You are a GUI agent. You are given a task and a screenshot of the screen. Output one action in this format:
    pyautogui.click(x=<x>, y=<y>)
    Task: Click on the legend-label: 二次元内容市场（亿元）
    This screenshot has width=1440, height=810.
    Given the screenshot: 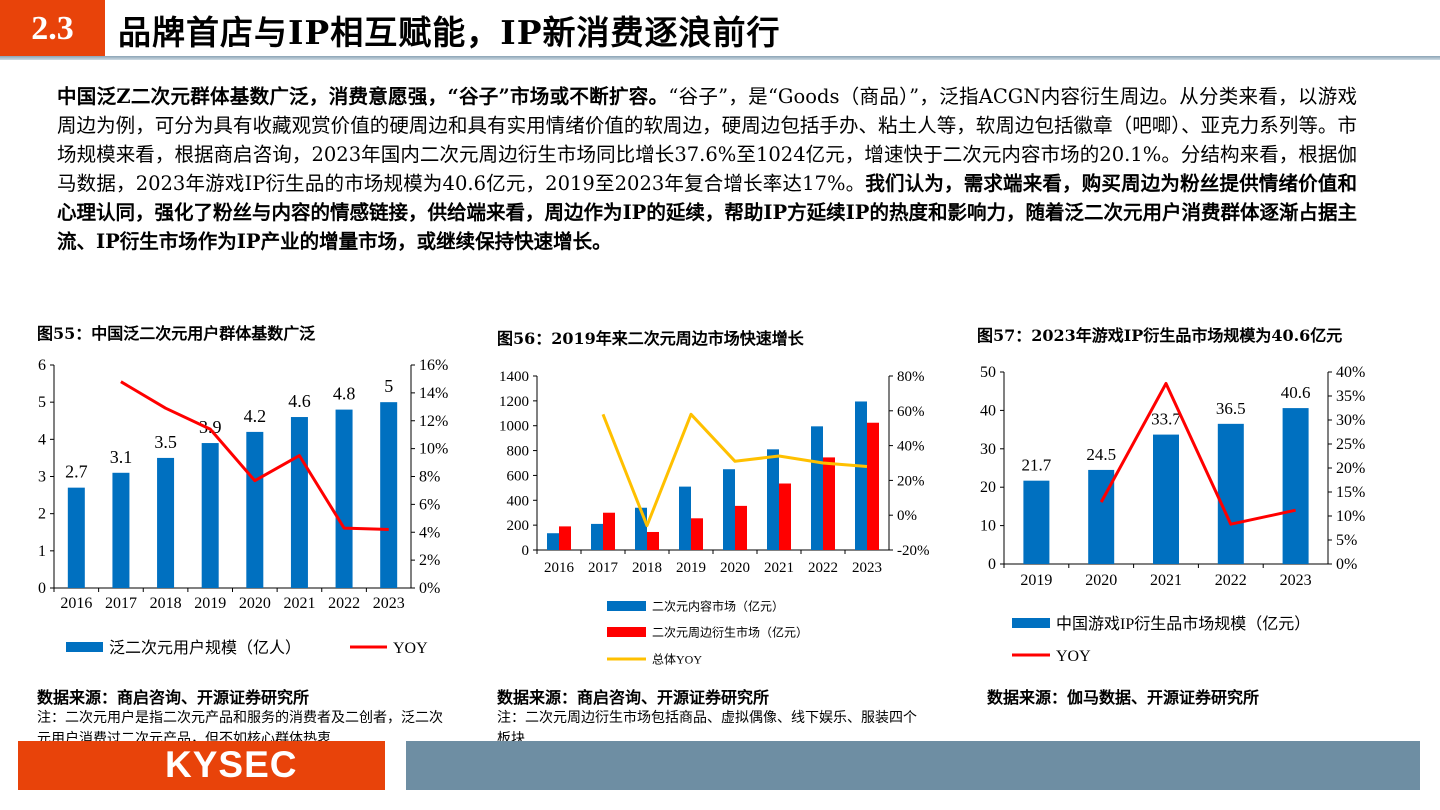 What is the action you would take?
    pyautogui.click(x=718, y=605)
    